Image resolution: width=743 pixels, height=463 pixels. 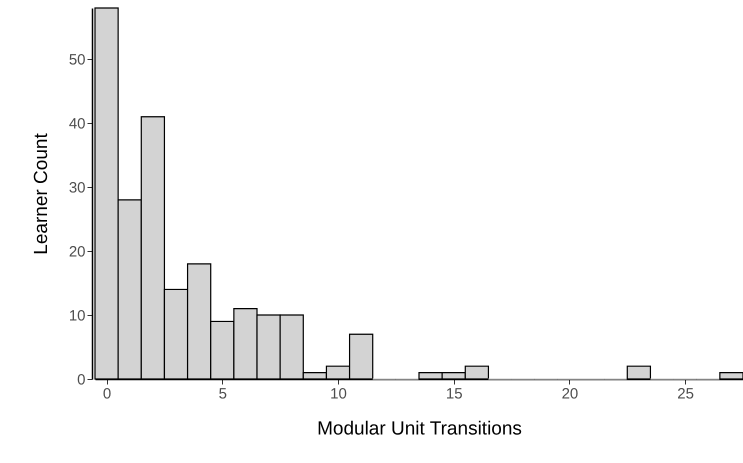 What do you see at coordinates (222, 394) in the screenshot?
I see `x-tick-label: 5` at bounding box center [222, 394].